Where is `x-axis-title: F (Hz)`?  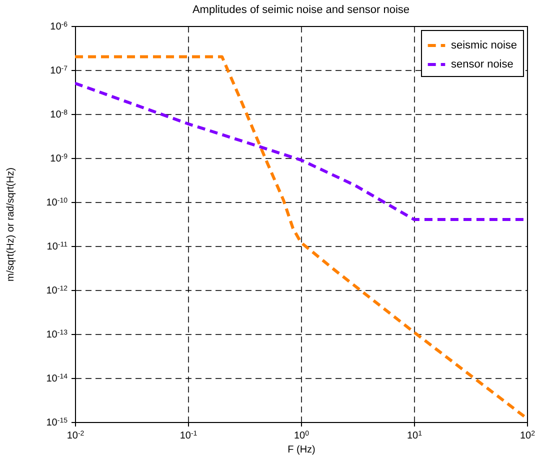
x-axis-title: F (Hz) is located at coordinates (302, 449).